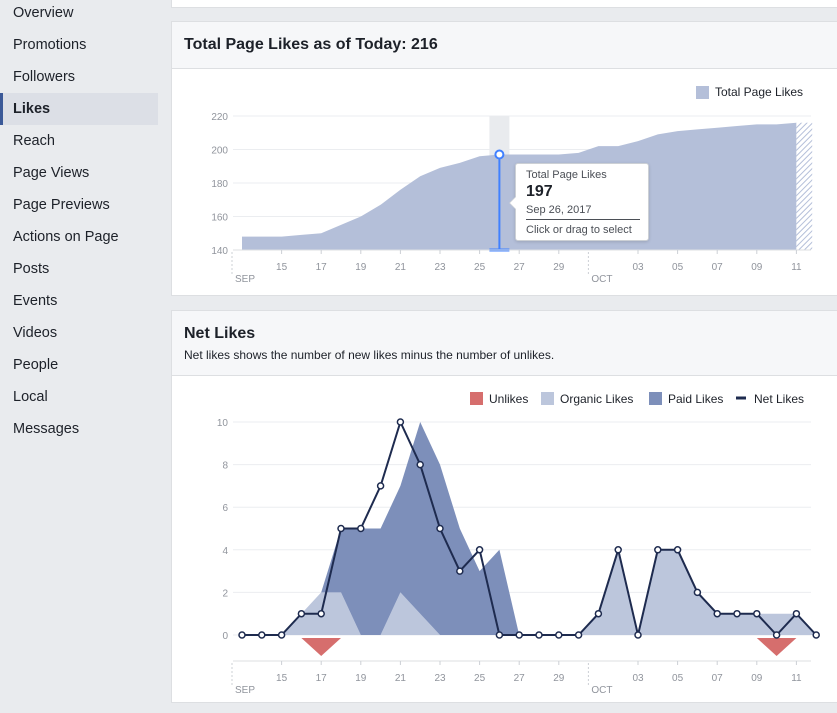 This screenshot has width=837, height=713. What do you see at coordinates (51, 173) in the screenshot?
I see `sidebar-item-page-views: Page Views` at bounding box center [51, 173].